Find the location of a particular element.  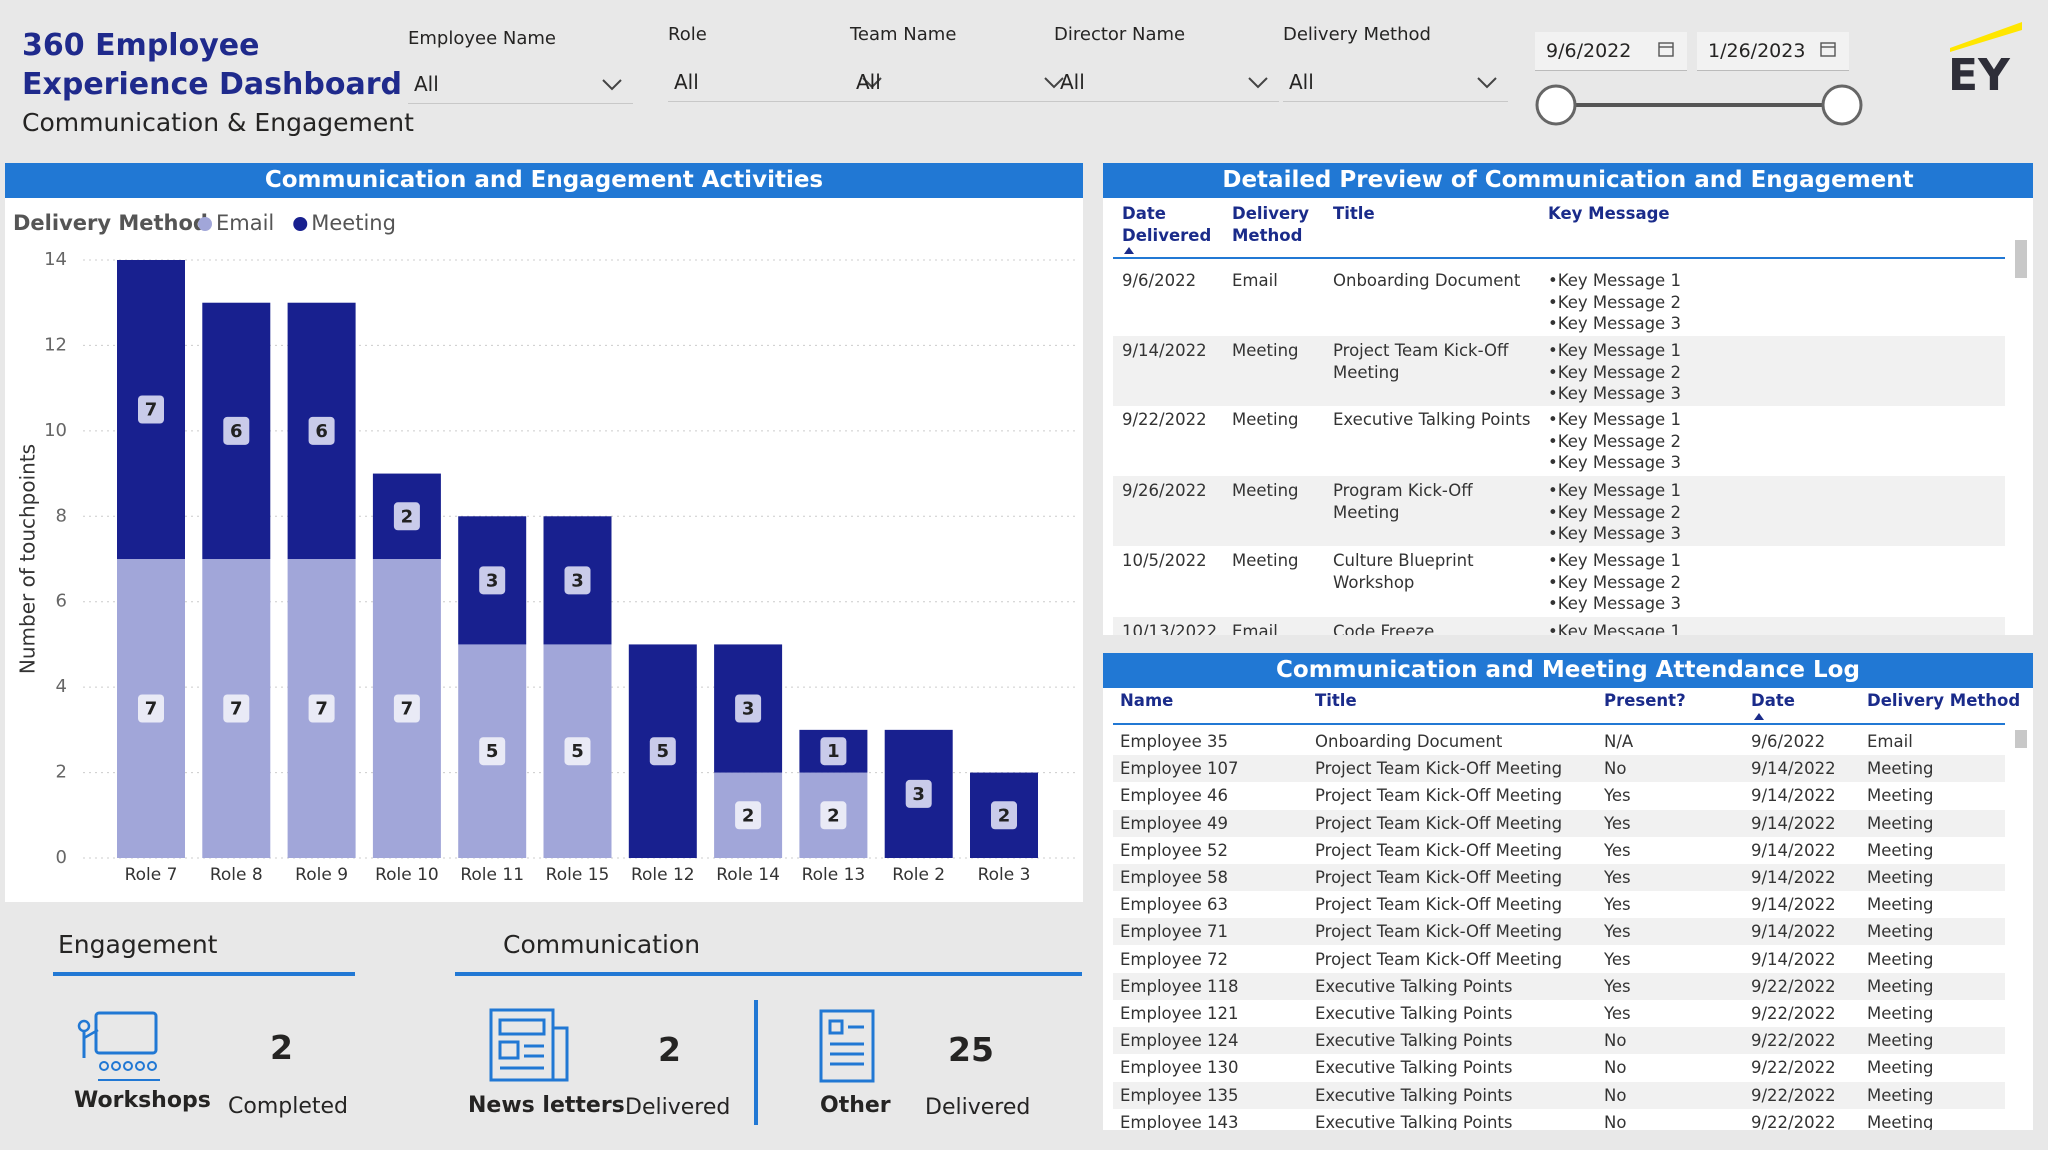

end-date-input: 1/26/2023 is located at coordinates (1773, 51).